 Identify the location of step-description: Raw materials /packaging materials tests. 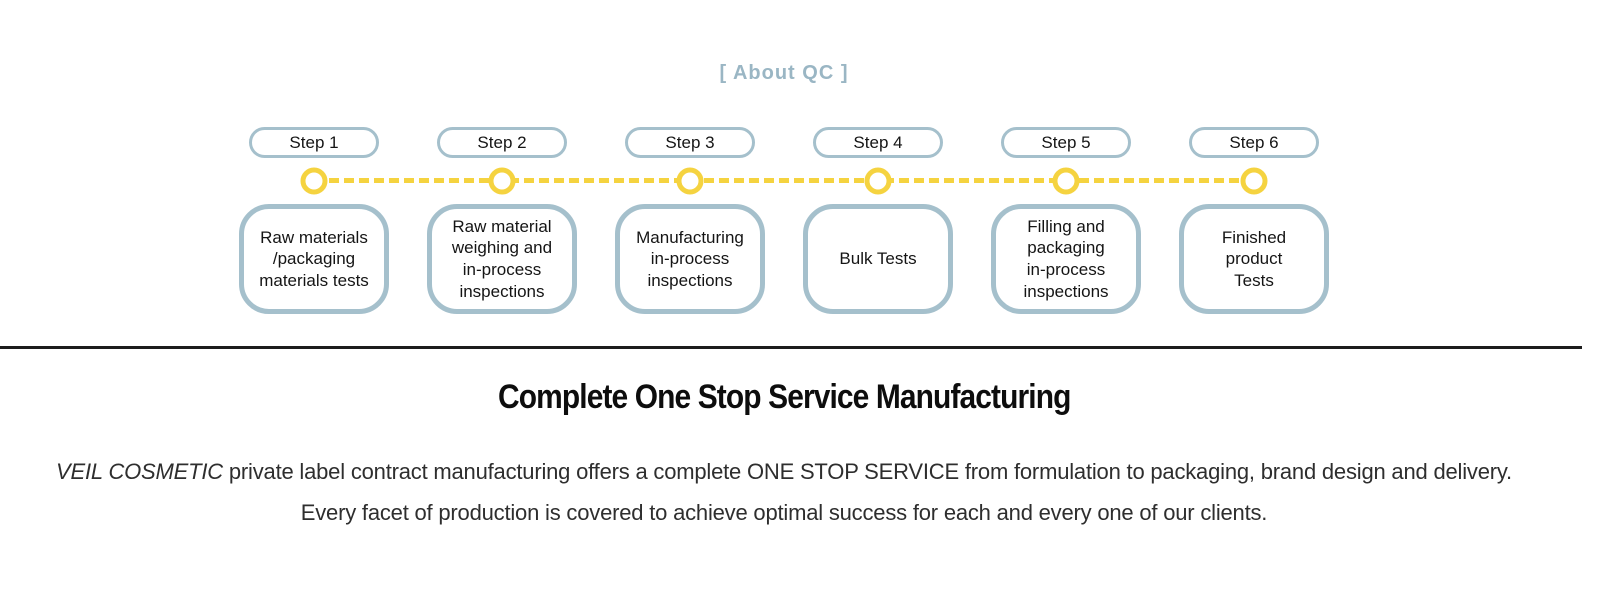
(314, 258).